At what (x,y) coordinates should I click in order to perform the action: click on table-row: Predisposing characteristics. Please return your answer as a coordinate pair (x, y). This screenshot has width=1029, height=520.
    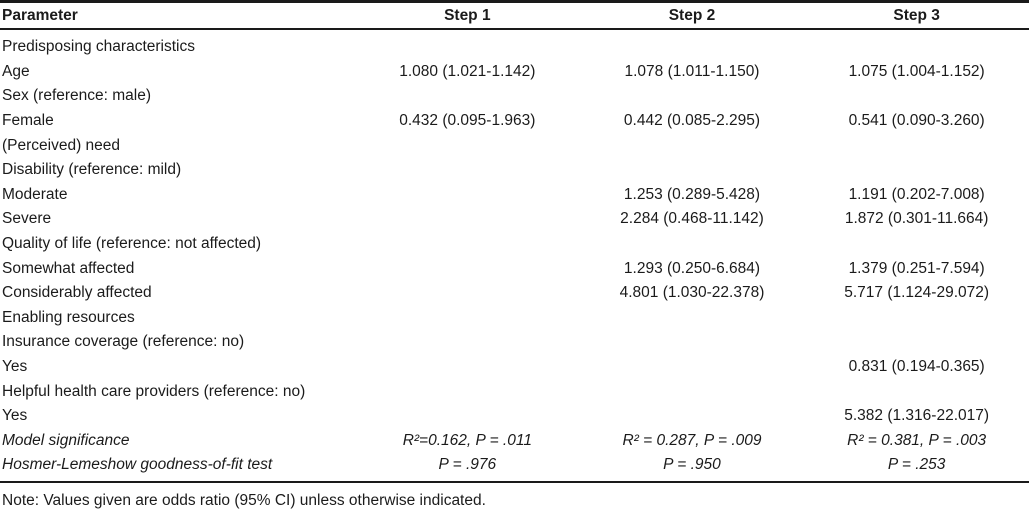
    Looking at the image, I should click on (514, 47).